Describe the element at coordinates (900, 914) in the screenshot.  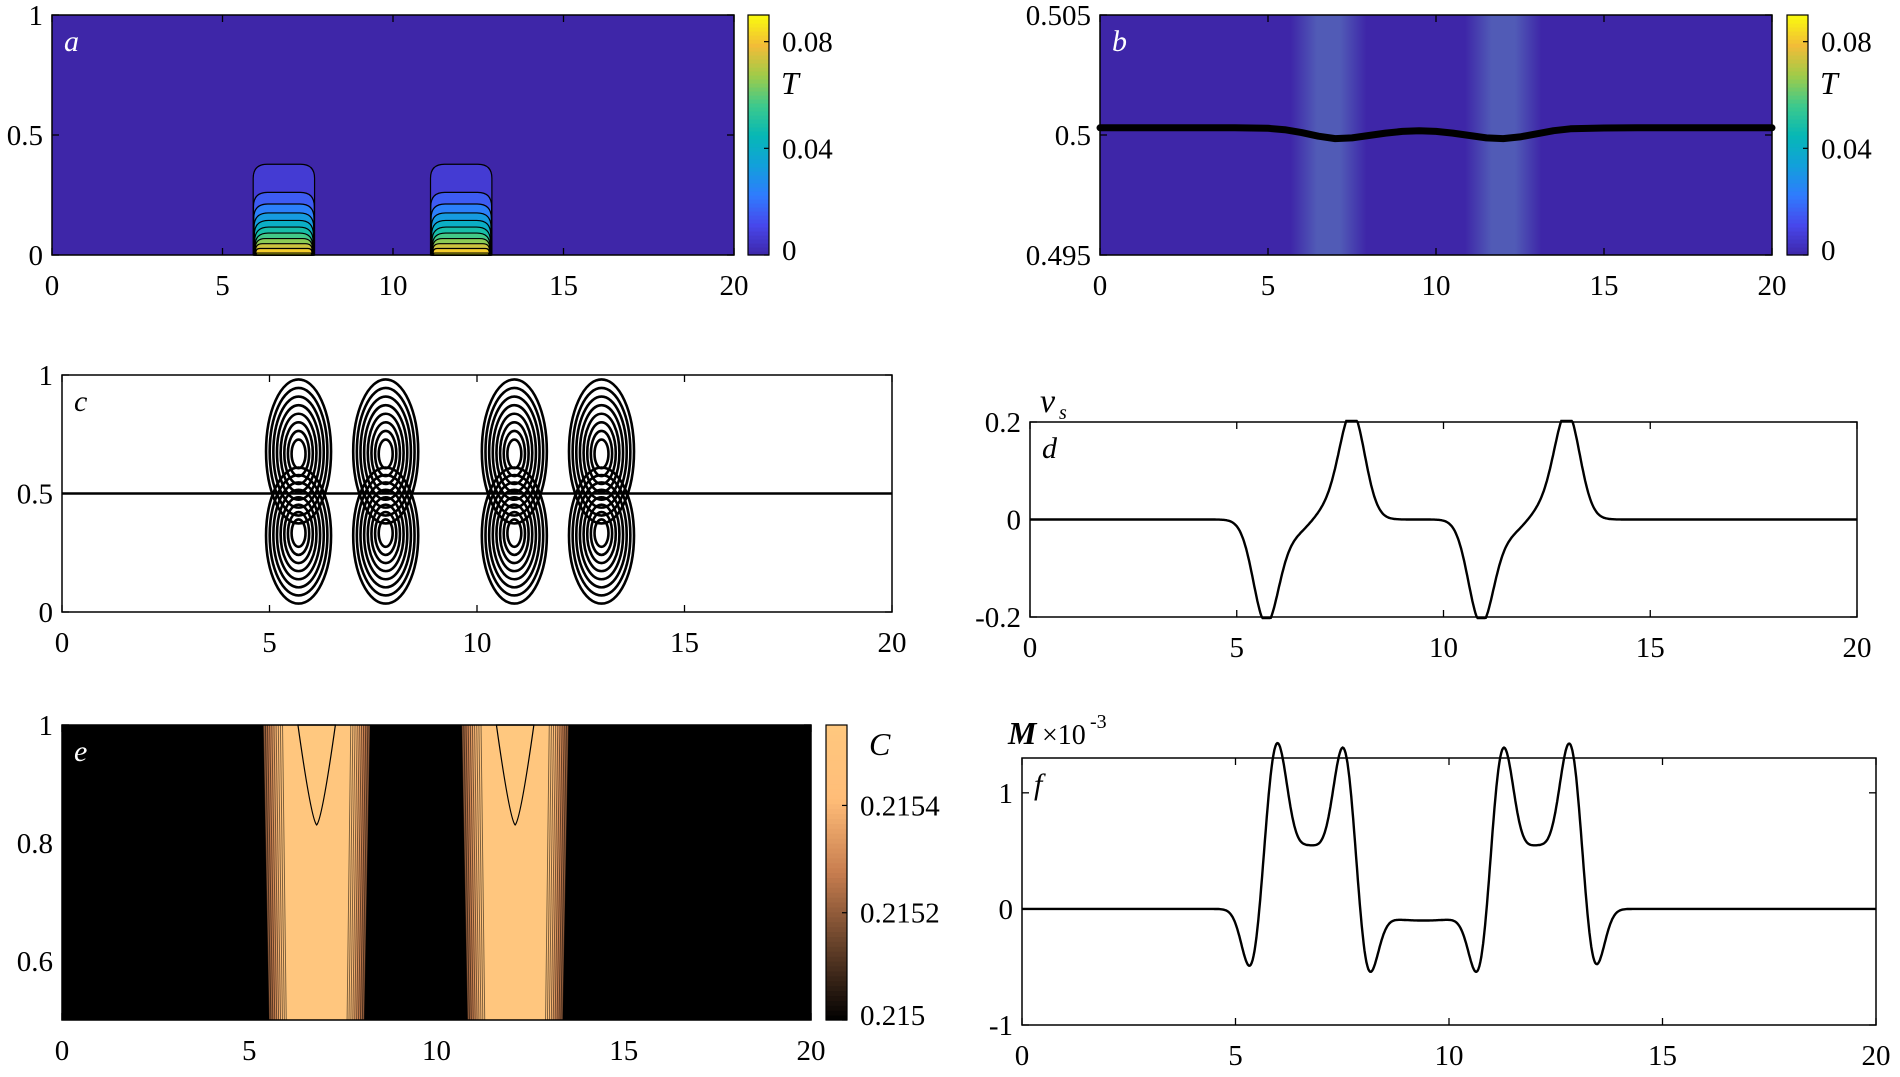
I see `colorbar-tick-label: 0.2152` at that location.